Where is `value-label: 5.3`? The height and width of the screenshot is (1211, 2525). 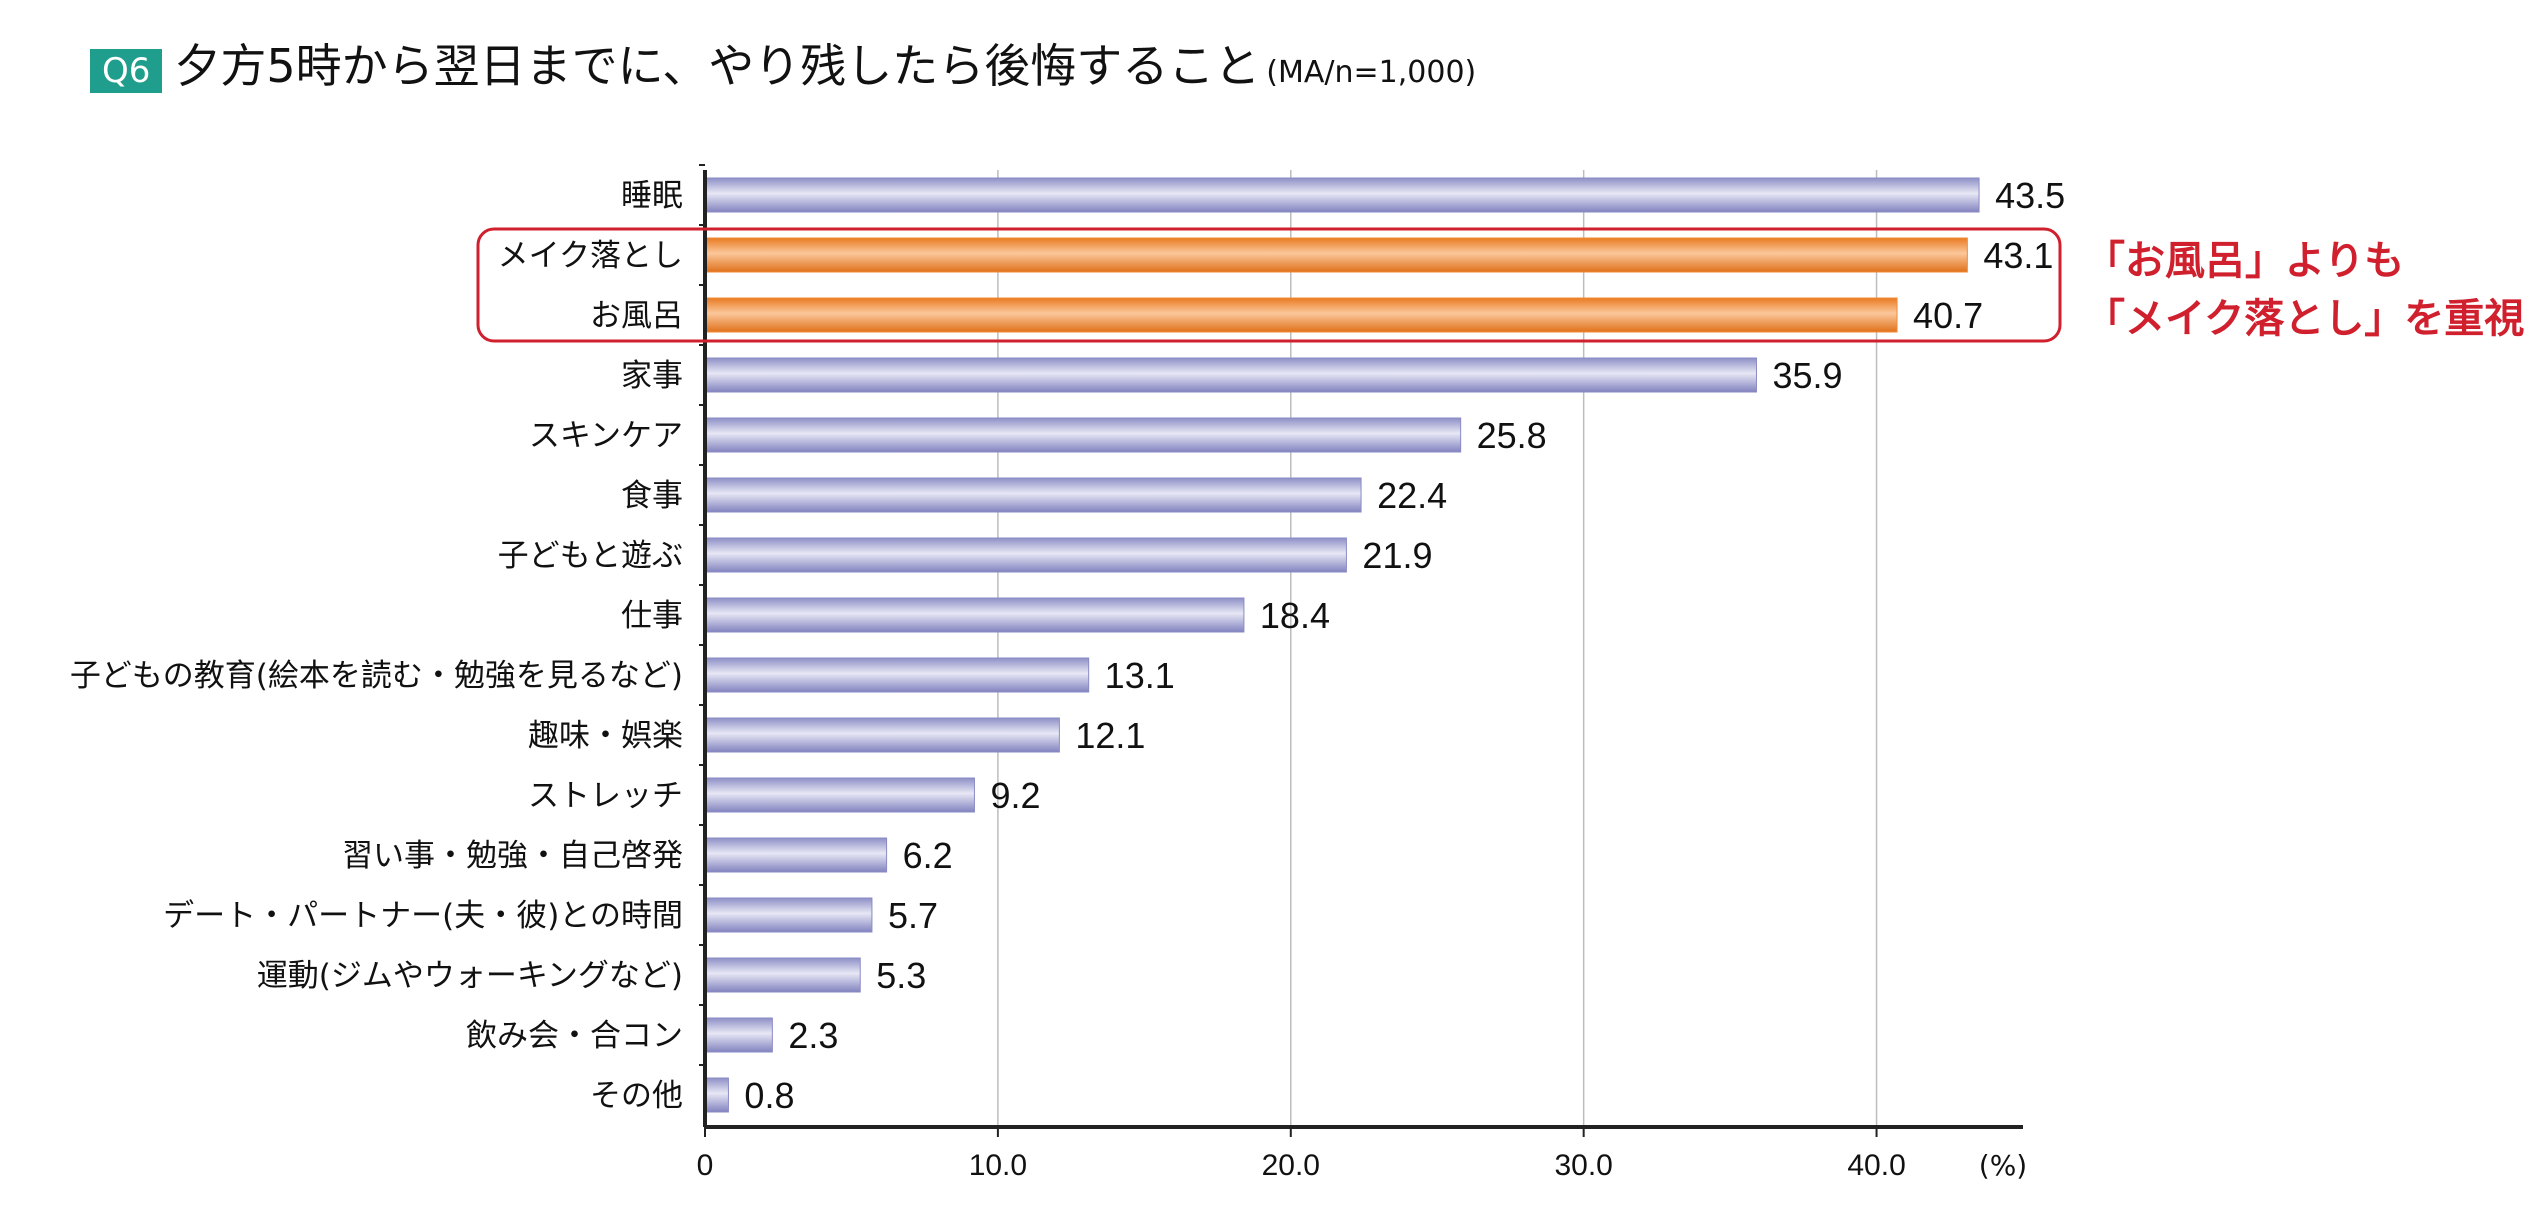
value-label: 5.3 is located at coordinates (901, 975).